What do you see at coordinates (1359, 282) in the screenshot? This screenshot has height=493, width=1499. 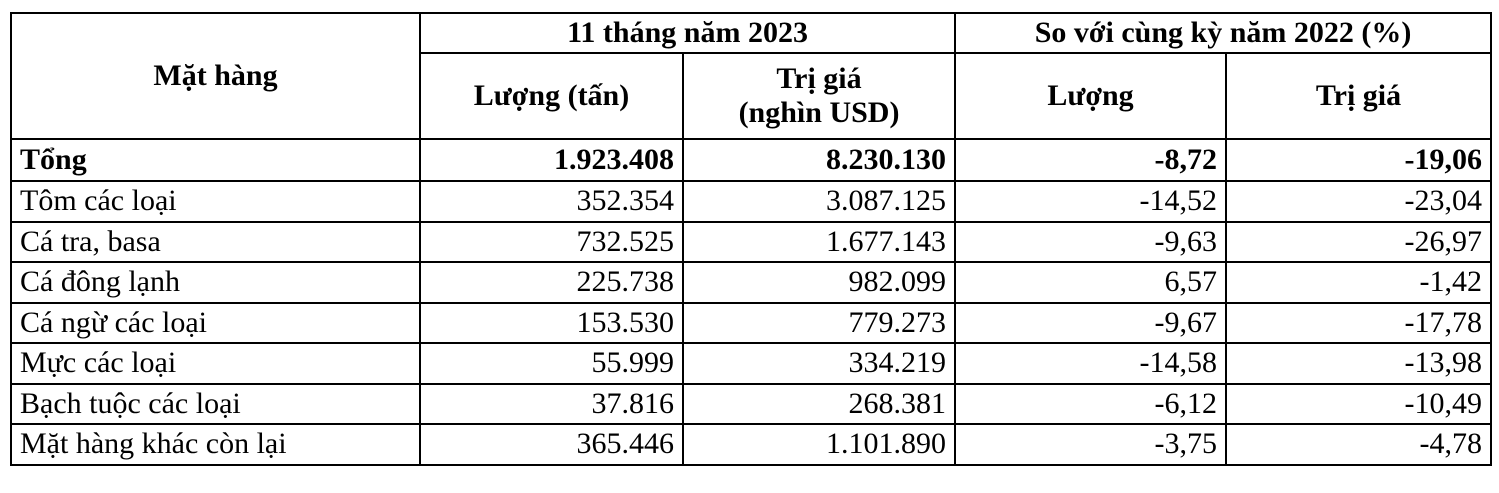 I see `value-cell: -1,42` at bounding box center [1359, 282].